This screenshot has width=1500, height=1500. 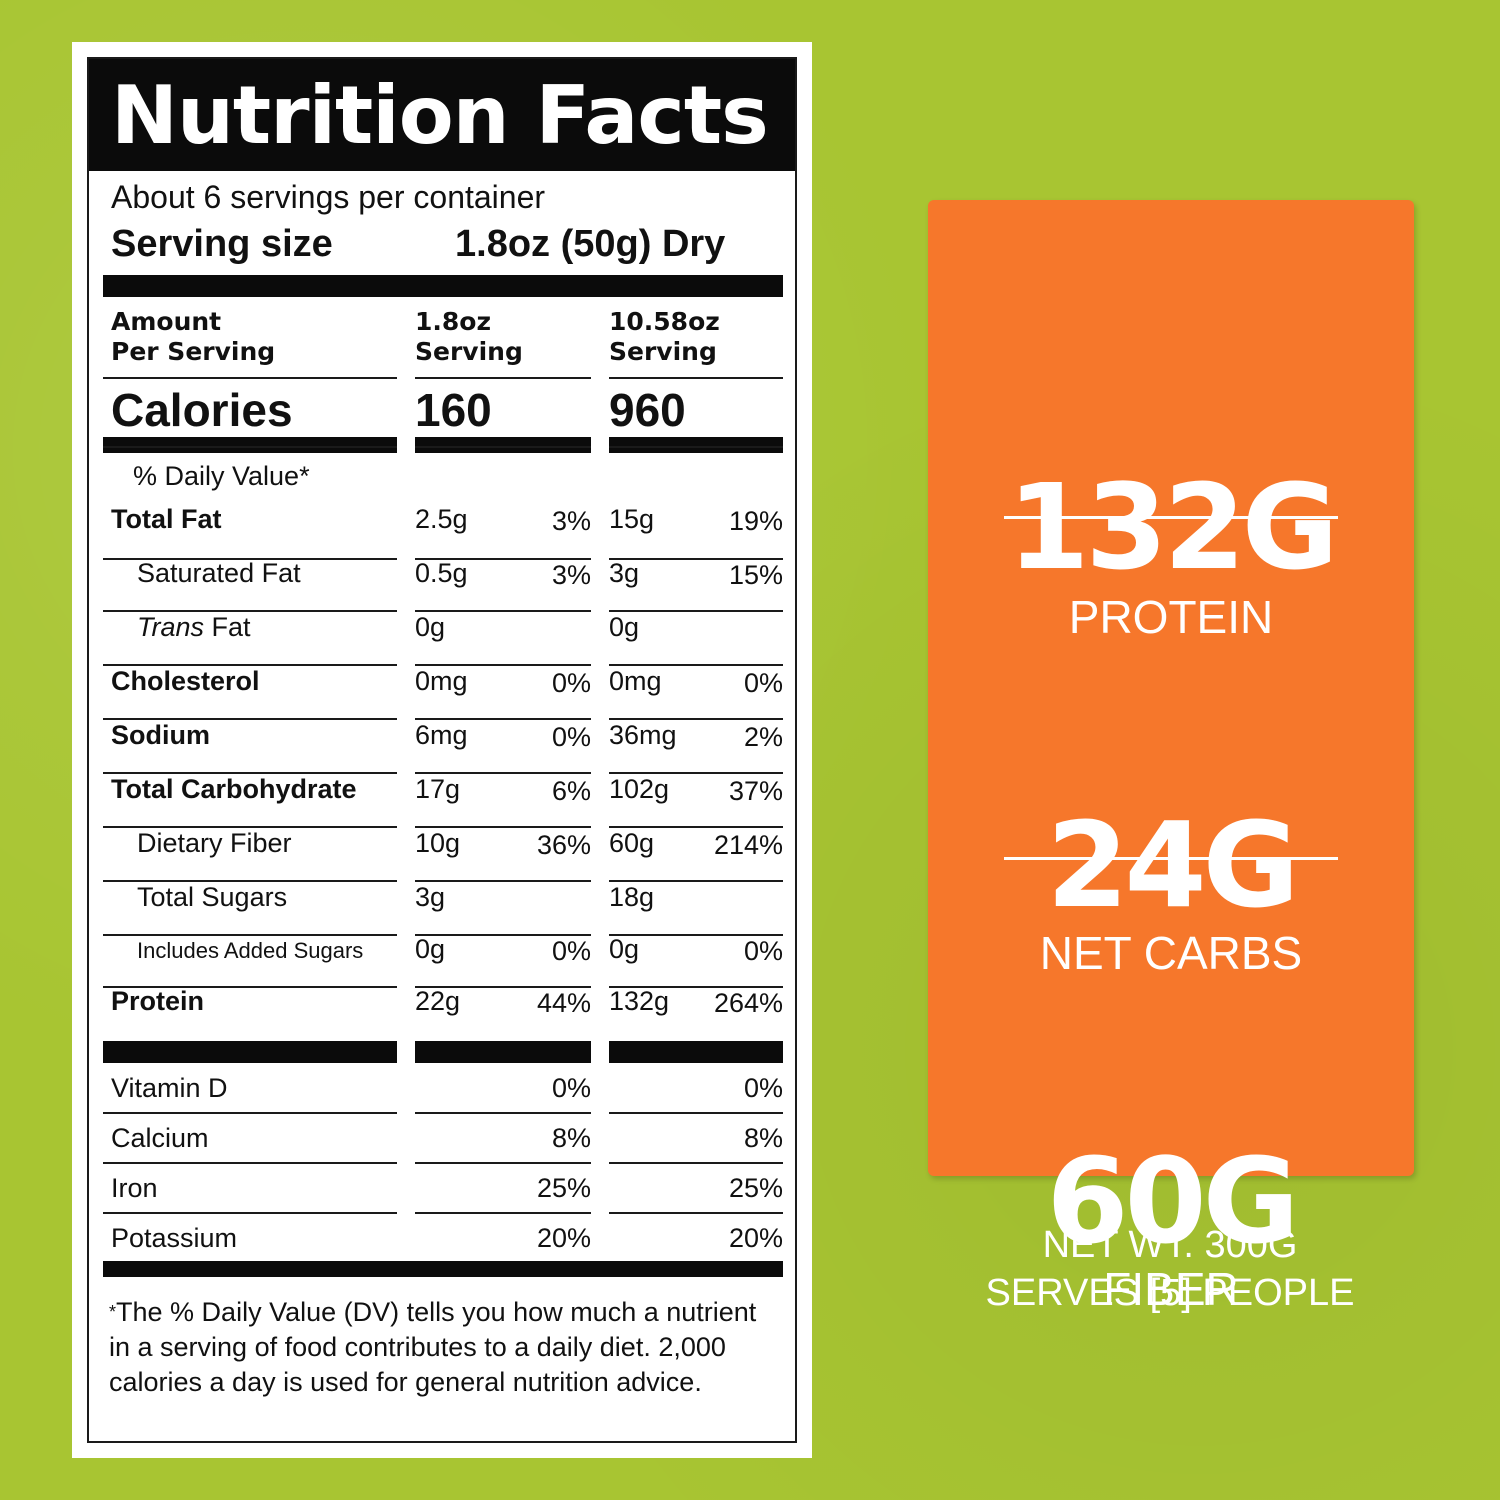 What do you see at coordinates (443, 1269) in the screenshot?
I see `thick-rule-bottom` at bounding box center [443, 1269].